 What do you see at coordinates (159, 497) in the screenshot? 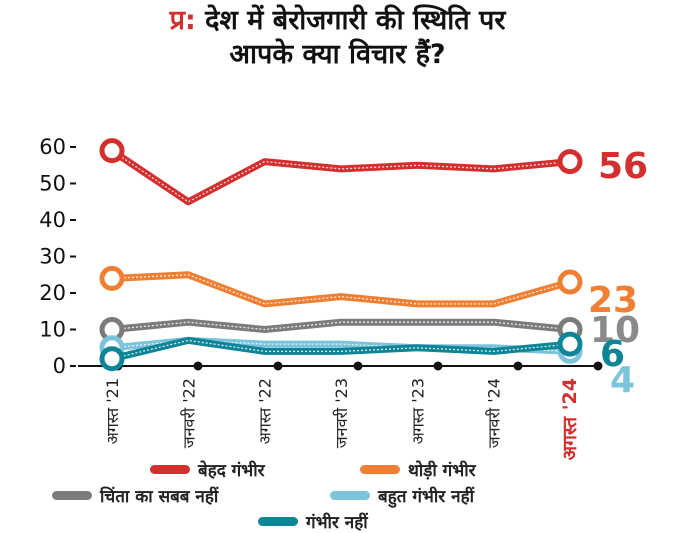
I see `legend-label: चिंता का सबब नहीं` at bounding box center [159, 497].